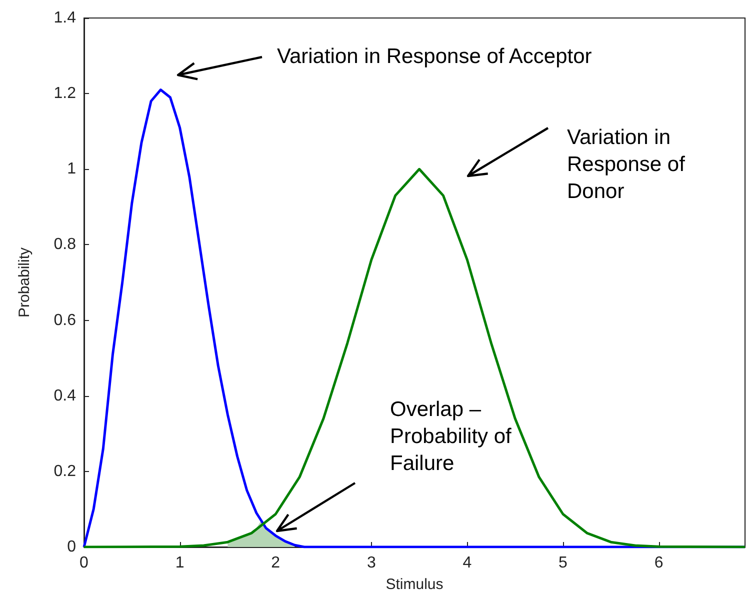 The width and height of the screenshot is (746, 597). What do you see at coordinates (275, 563) in the screenshot?
I see `x-tick-label: 2` at bounding box center [275, 563].